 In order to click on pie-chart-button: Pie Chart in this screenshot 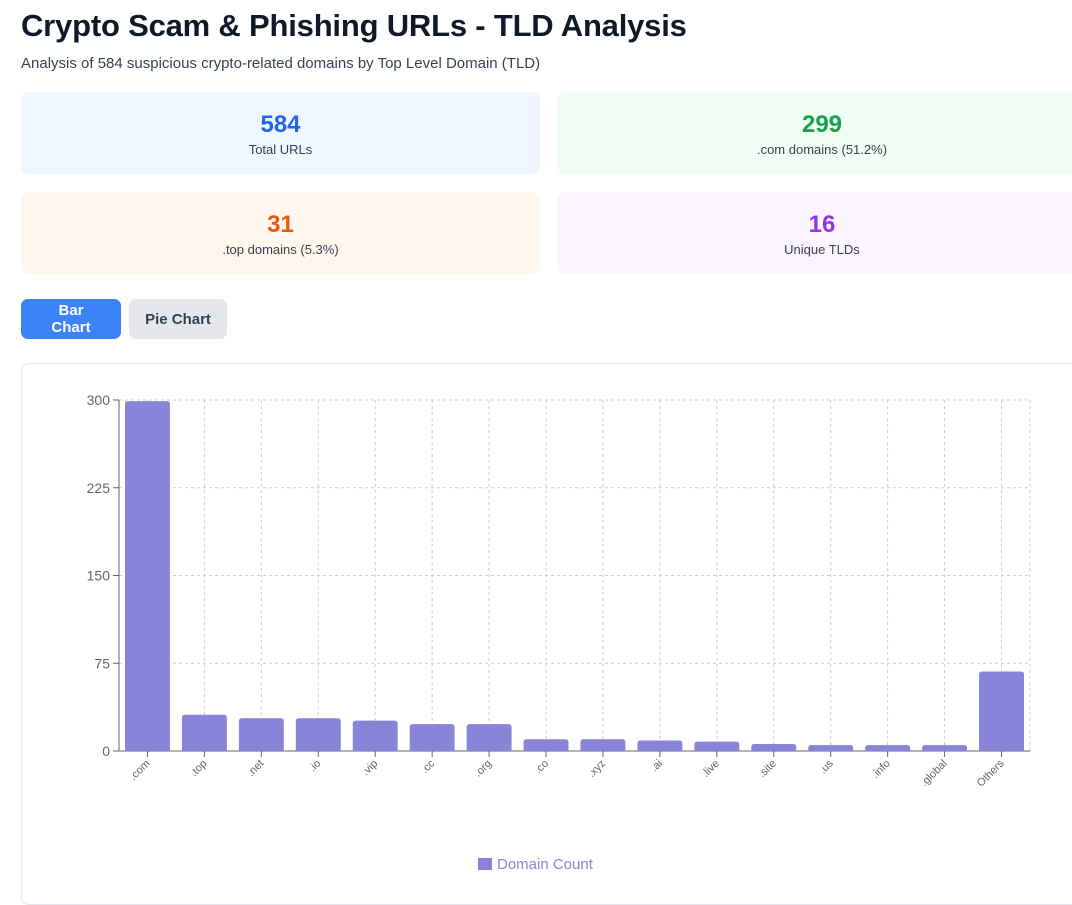, I will do `click(178, 319)`.